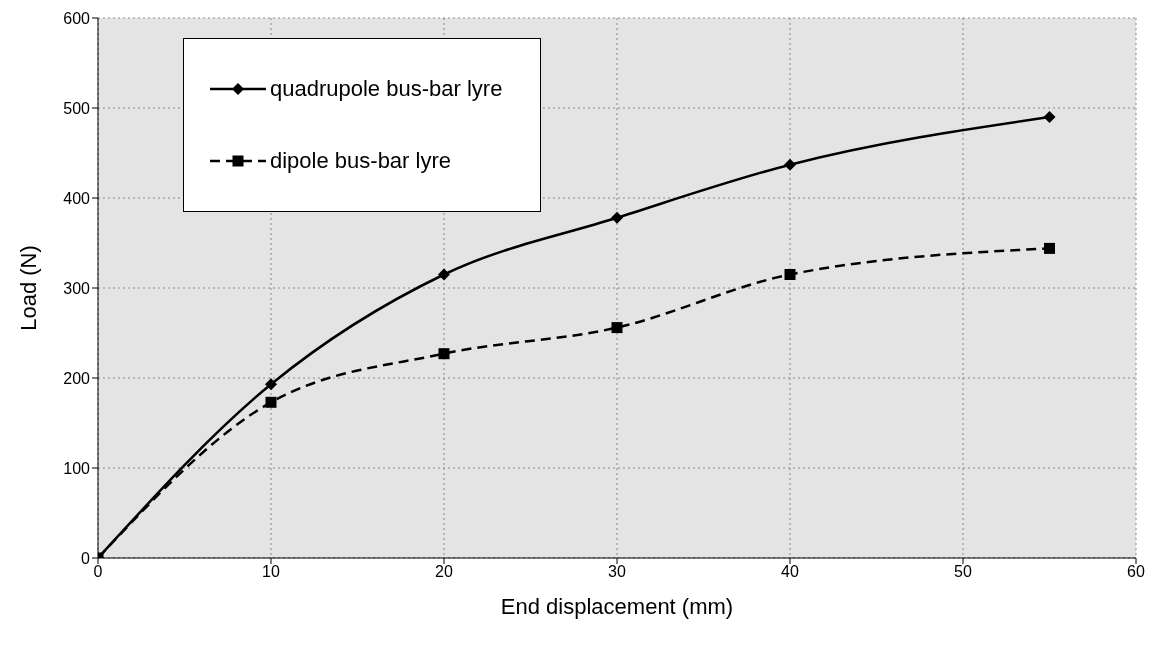 The width and height of the screenshot is (1154, 650). Describe the element at coordinates (617, 606) in the screenshot. I see `x-axis-title: End displacement (mm)` at that location.